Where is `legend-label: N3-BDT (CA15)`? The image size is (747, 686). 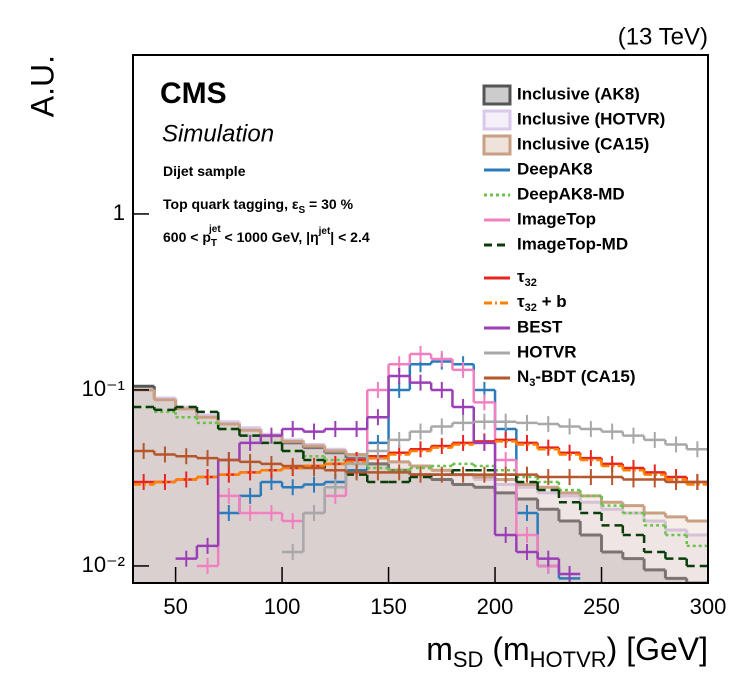 legend-label: N3-BDT (CA15) is located at coordinates (576, 377).